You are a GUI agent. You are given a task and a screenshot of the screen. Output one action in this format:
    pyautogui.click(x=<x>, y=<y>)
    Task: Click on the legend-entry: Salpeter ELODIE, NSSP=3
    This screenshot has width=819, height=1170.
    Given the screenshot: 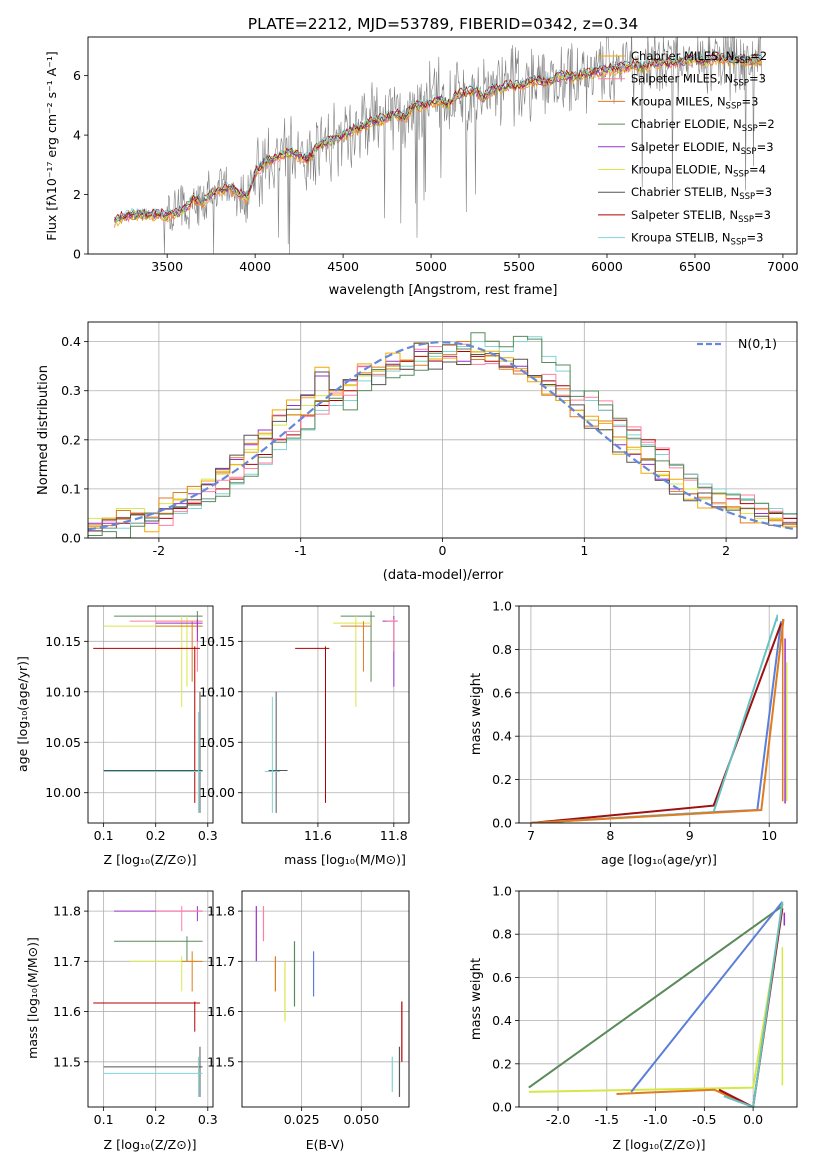 What is the action you would take?
    pyautogui.click(x=702, y=148)
    